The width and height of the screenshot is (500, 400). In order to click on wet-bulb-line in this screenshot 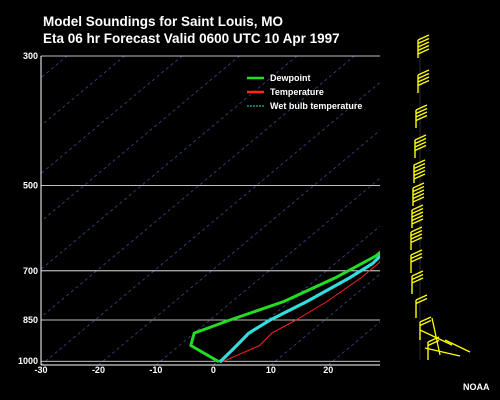, I will do `click(299, 308)`.